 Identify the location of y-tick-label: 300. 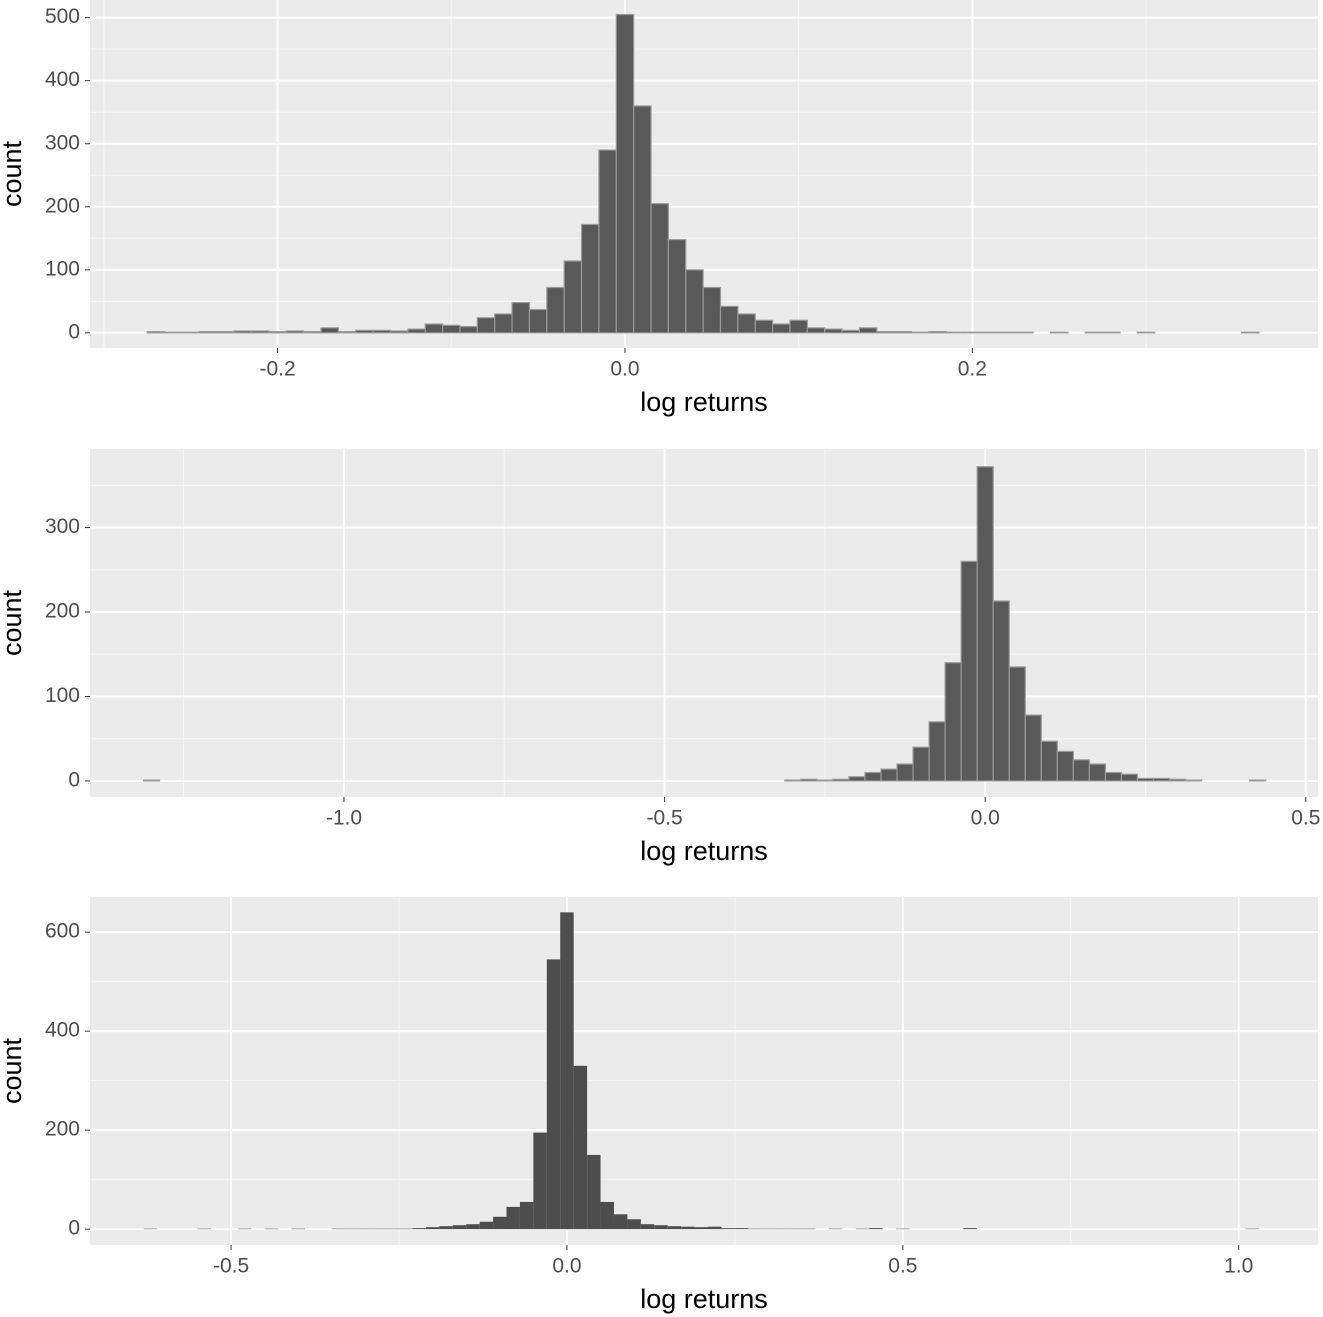
(62, 142).